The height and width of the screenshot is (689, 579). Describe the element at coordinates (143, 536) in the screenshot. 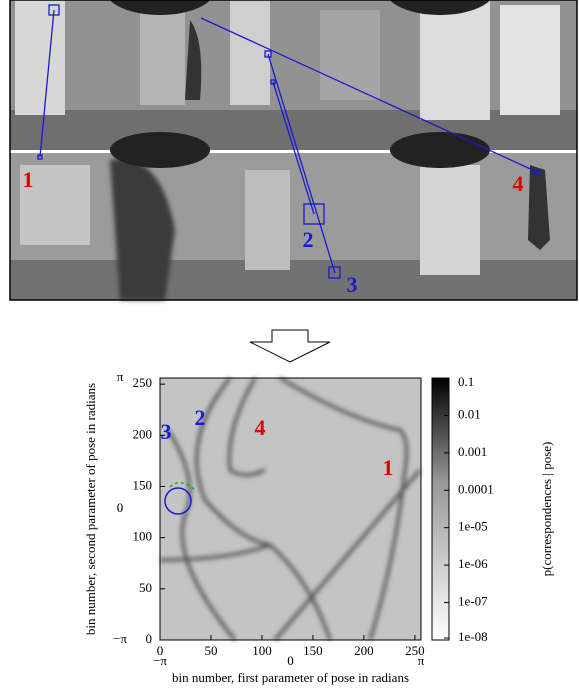

I see `y-tick-label: 100` at that location.